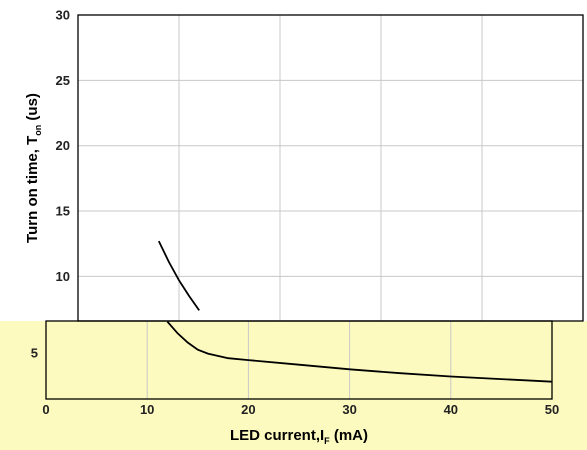 This screenshot has height=450, width=587. I want to click on y-tick-label: 15, so click(63, 211).